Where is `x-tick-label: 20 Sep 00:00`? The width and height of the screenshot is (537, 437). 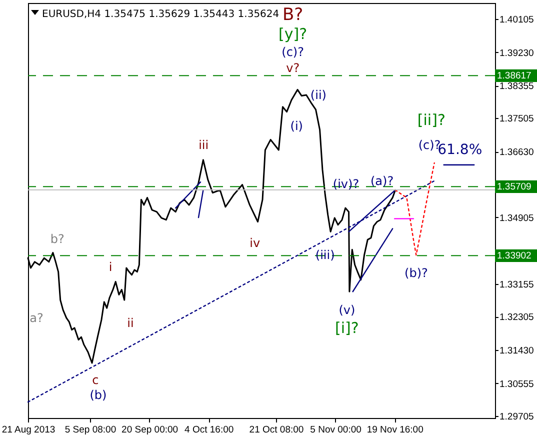 x-tick-label: 20 Sep 00:00 is located at coordinates (150, 430).